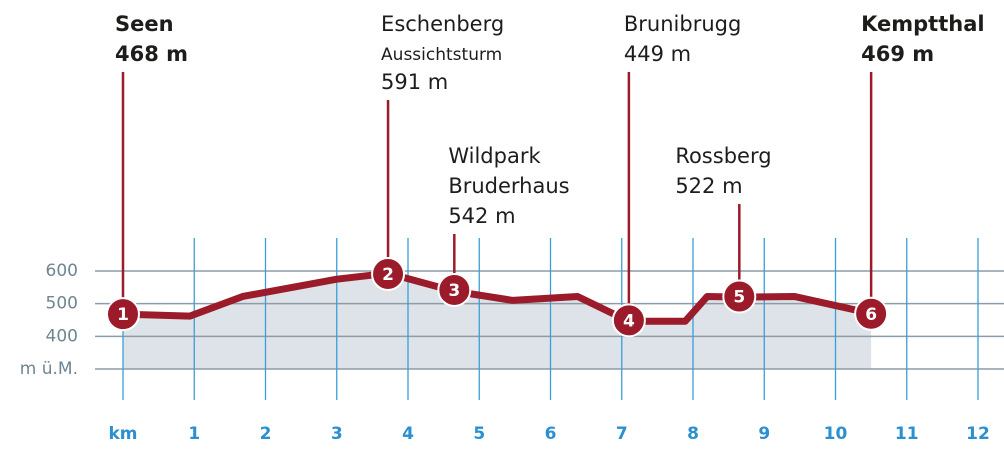 The width and height of the screenshot is (1004, 466). What do you see at coordinates (479, 434) in the screenshot?
I see `x-tick-label: 5` at bounding box center [479, 434].